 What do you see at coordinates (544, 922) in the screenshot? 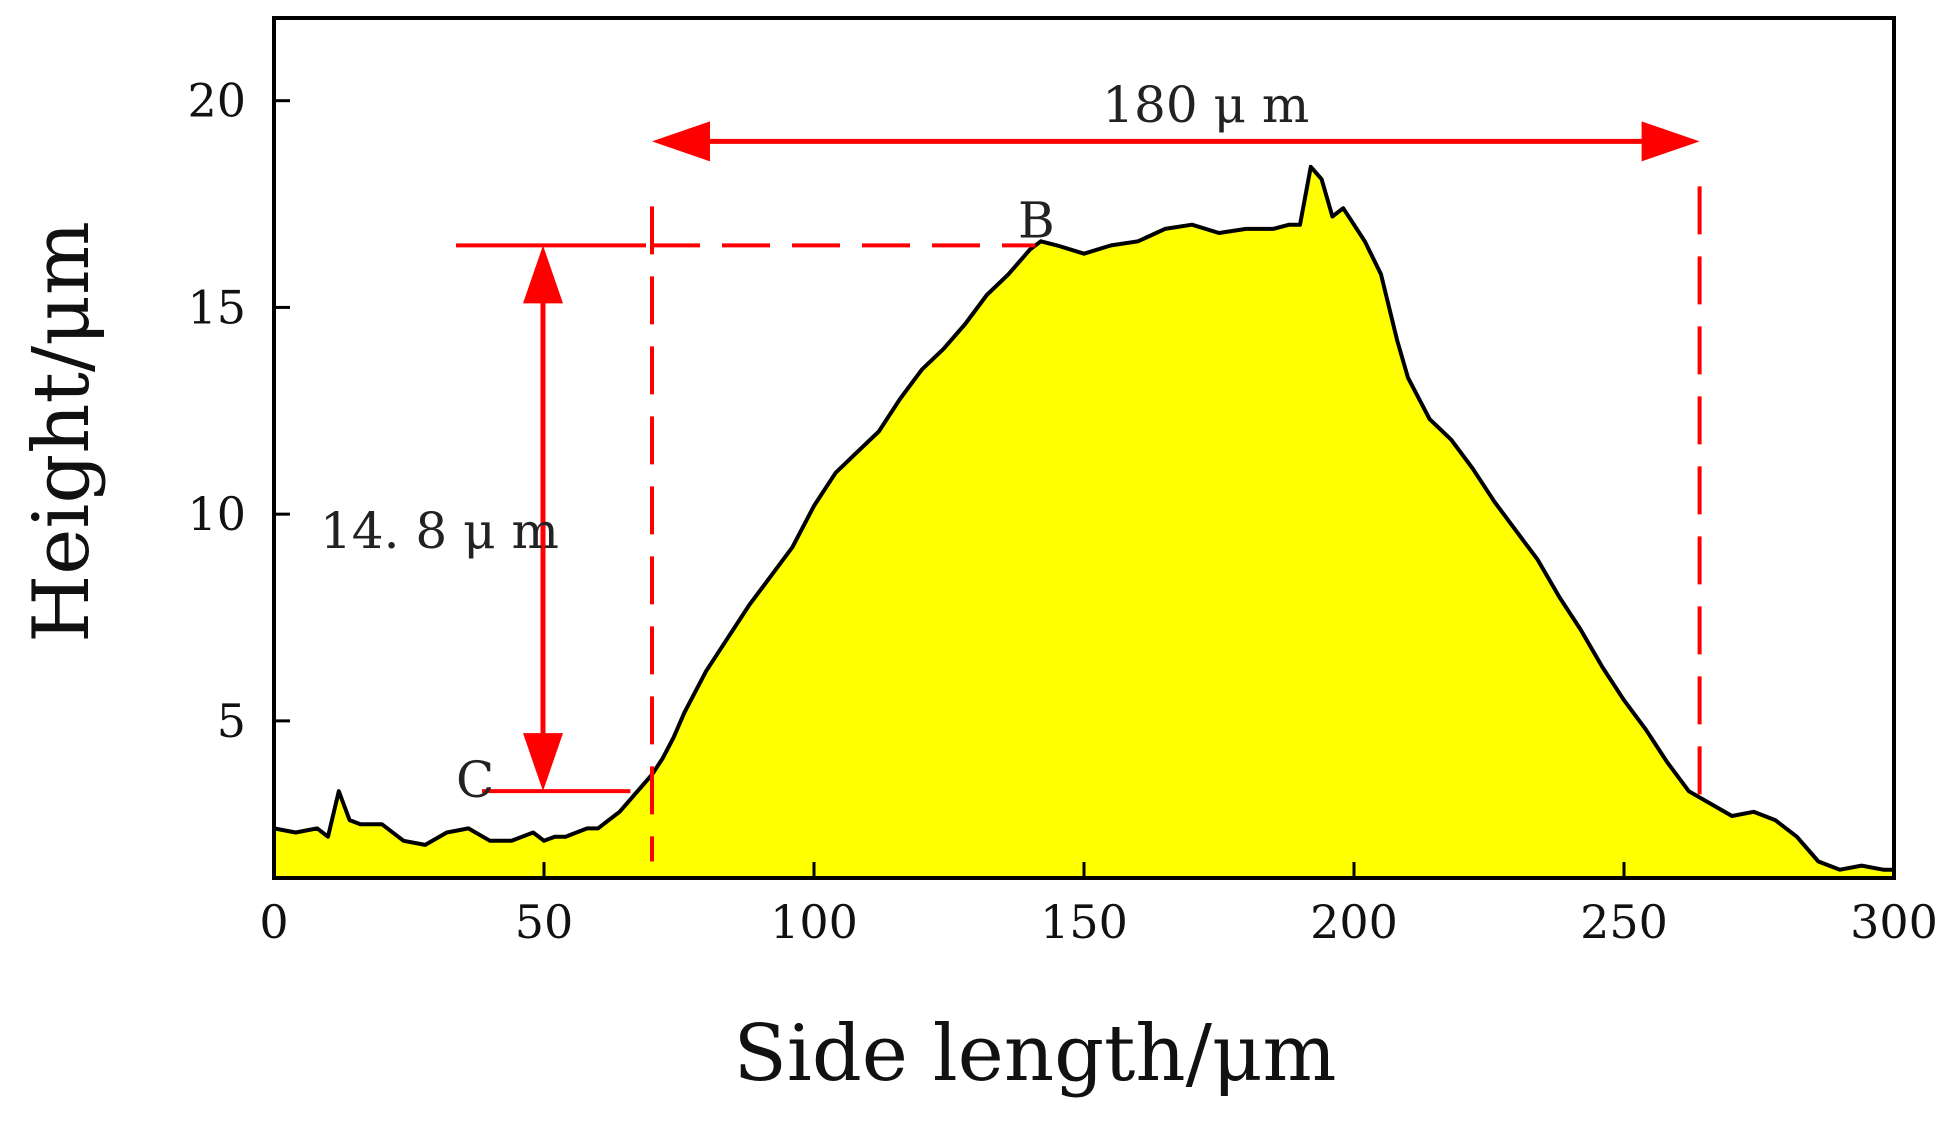
I see `x-tick-label: 50` at bounding box center [544, 922].